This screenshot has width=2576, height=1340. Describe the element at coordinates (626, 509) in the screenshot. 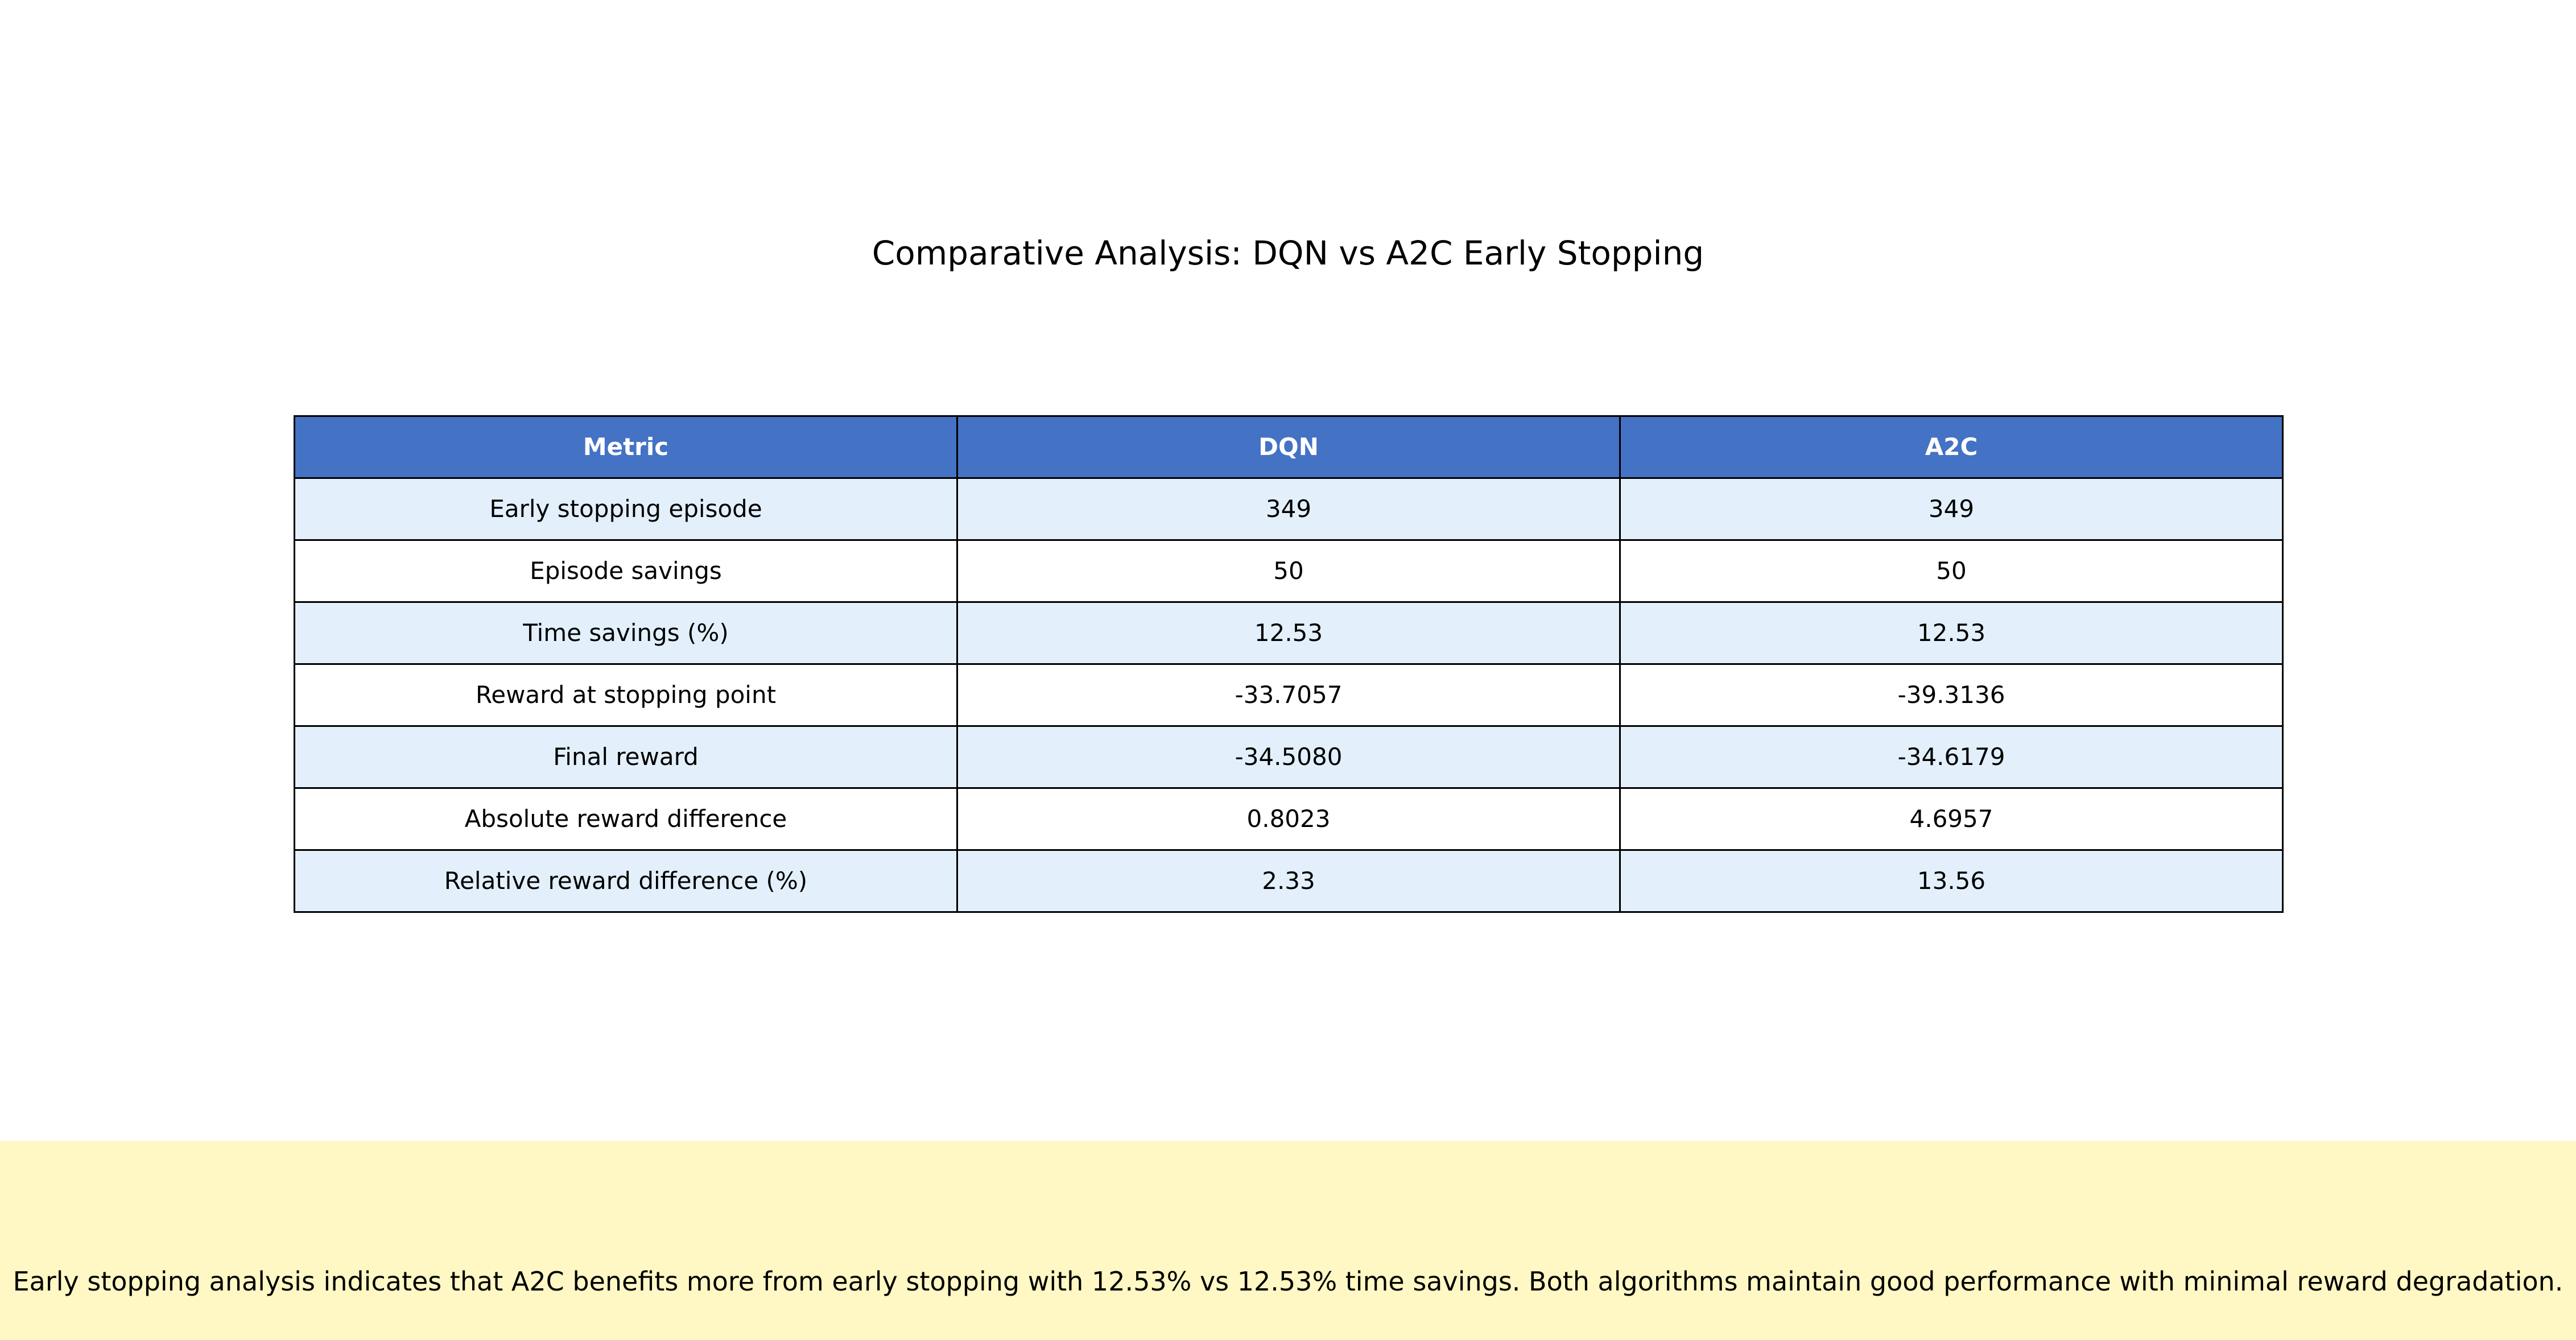

I see `metric-cell: Early stopping episode` at that location.